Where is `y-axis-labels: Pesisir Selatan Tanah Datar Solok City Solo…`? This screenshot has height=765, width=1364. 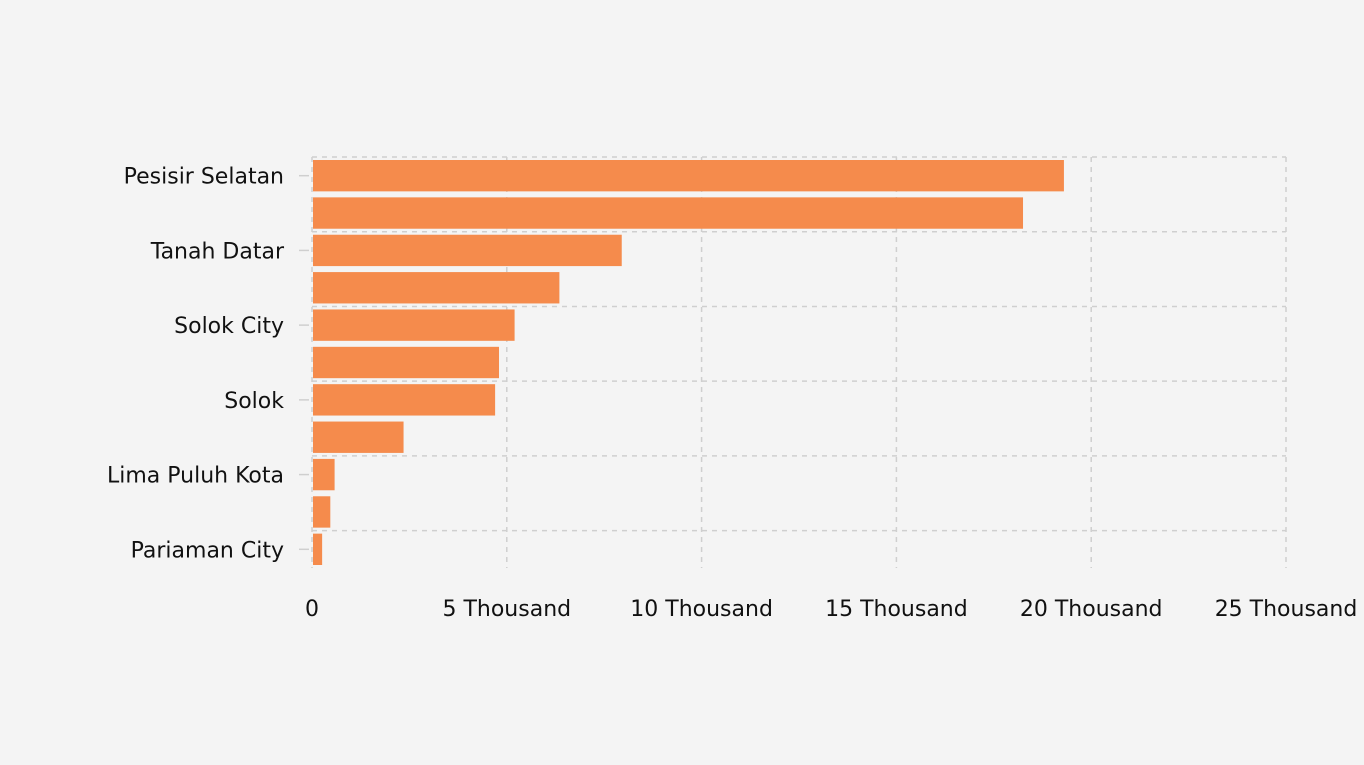 y-axis-labels: Pesisir Selatan Tanah Datar Solok City Solo… is located at coordinates (208, 364).